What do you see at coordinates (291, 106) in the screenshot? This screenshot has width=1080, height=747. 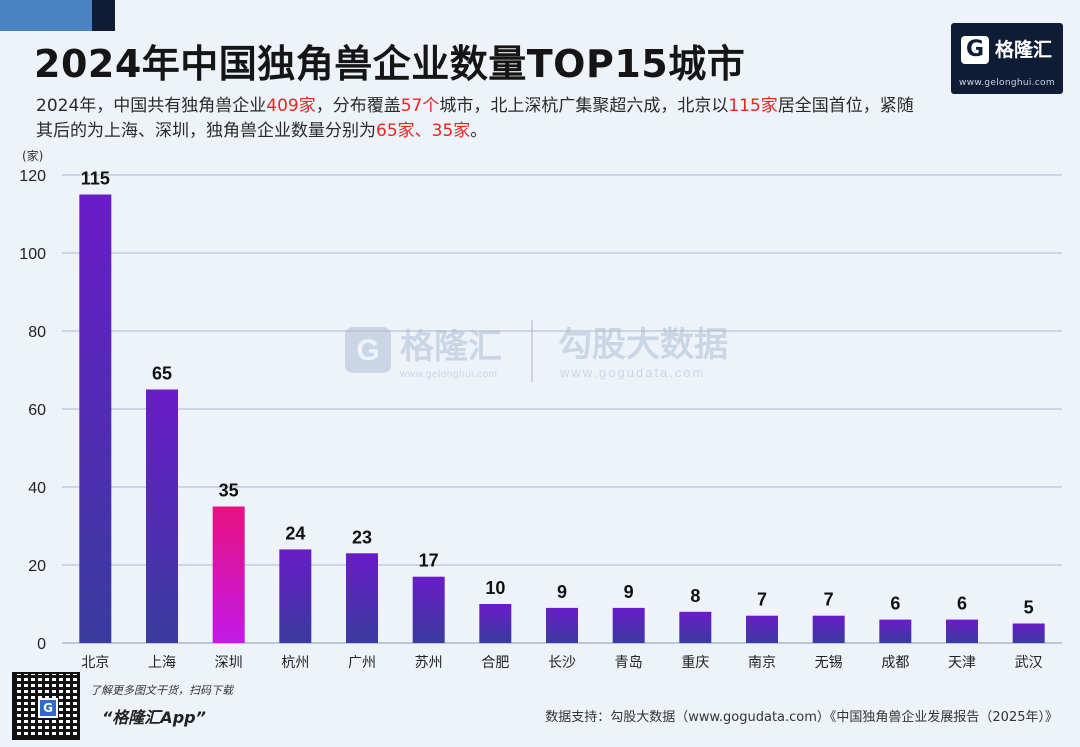 I see `summary-highlight: 409家` at bounding box center [291, 106].